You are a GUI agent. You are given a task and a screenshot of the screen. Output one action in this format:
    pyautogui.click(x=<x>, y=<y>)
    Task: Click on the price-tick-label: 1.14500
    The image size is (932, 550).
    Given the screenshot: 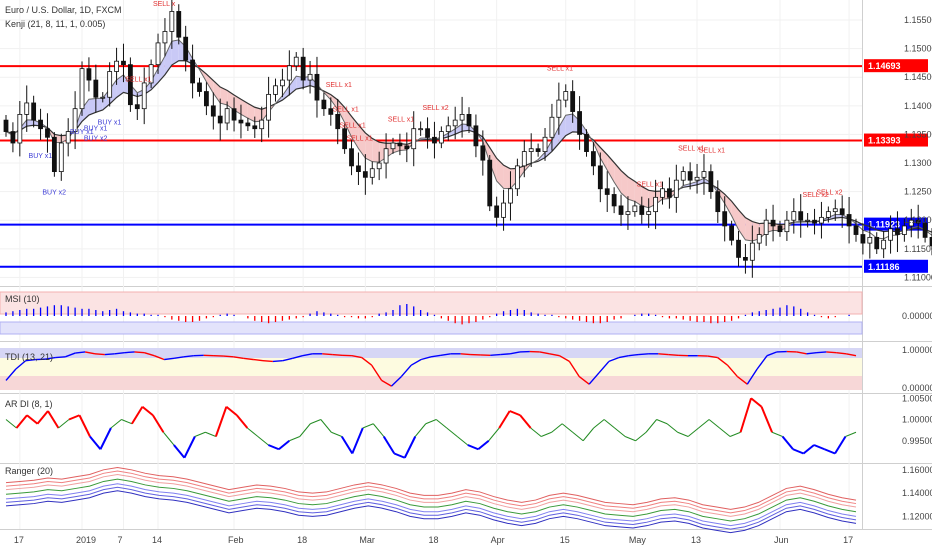 What is the action you would take?
    pyautogui.click(x=918, y=77)
    